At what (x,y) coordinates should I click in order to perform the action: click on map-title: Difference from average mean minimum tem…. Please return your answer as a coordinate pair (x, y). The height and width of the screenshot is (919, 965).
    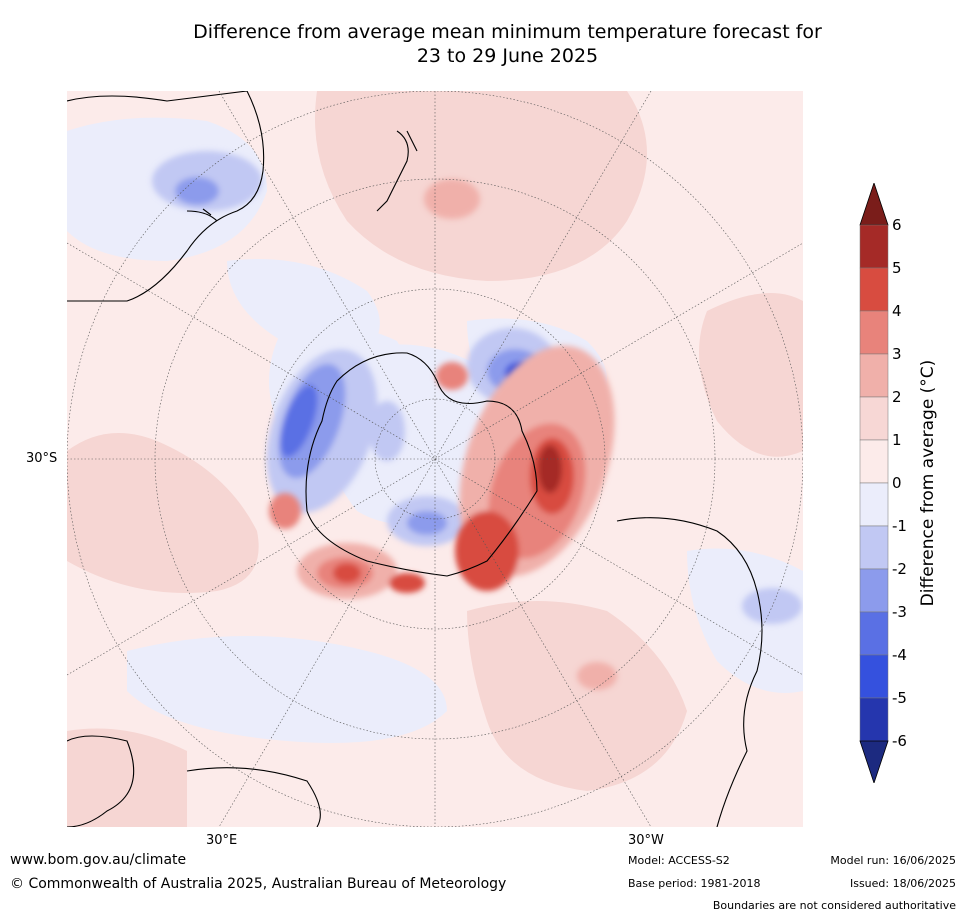
    Looking at the image, I should click on (507, 44).